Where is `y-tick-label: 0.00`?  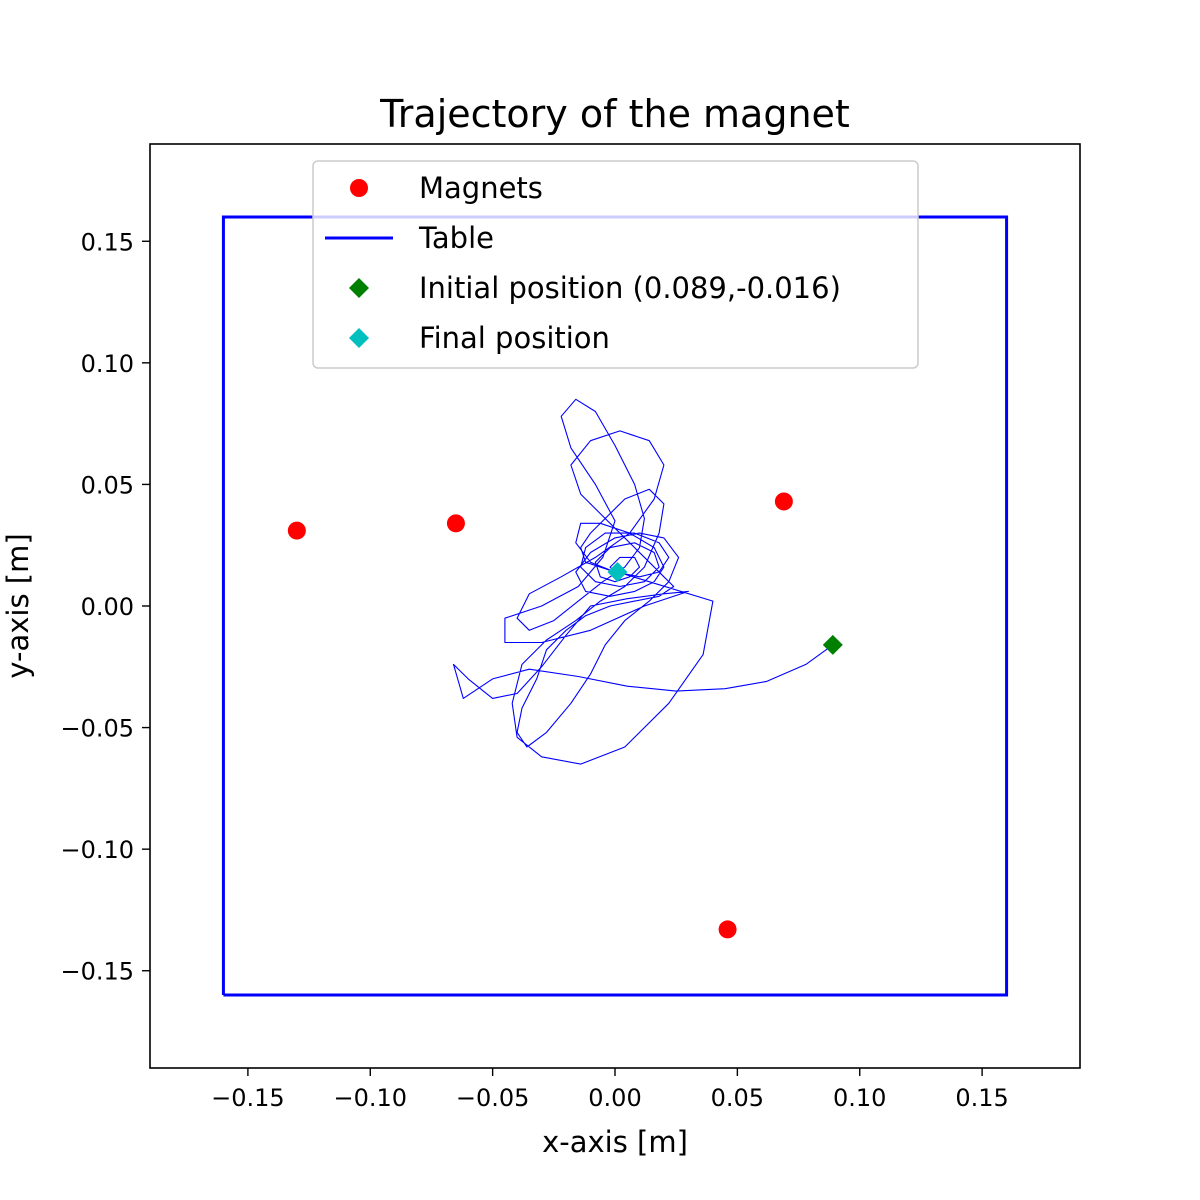
y-tick-label: 0.00 is located at coordinates (107, 607).